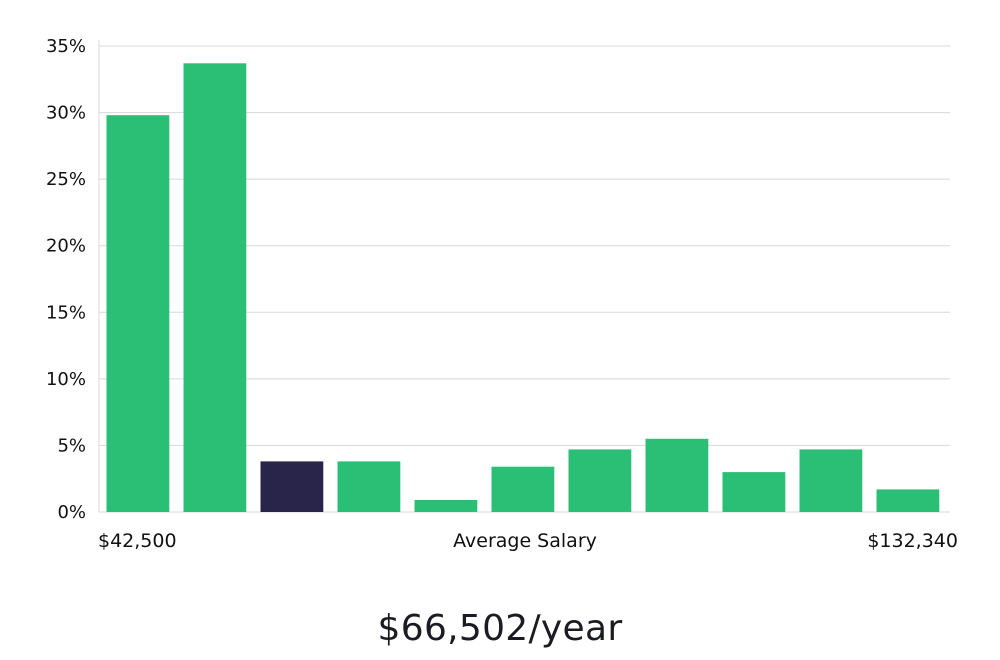 Image resolution: width=1000 pixels, height=660 pixels. Describe the element at coordinates (66, 113) in the screenshot. I see `y-tick-label: 30%` at that location.